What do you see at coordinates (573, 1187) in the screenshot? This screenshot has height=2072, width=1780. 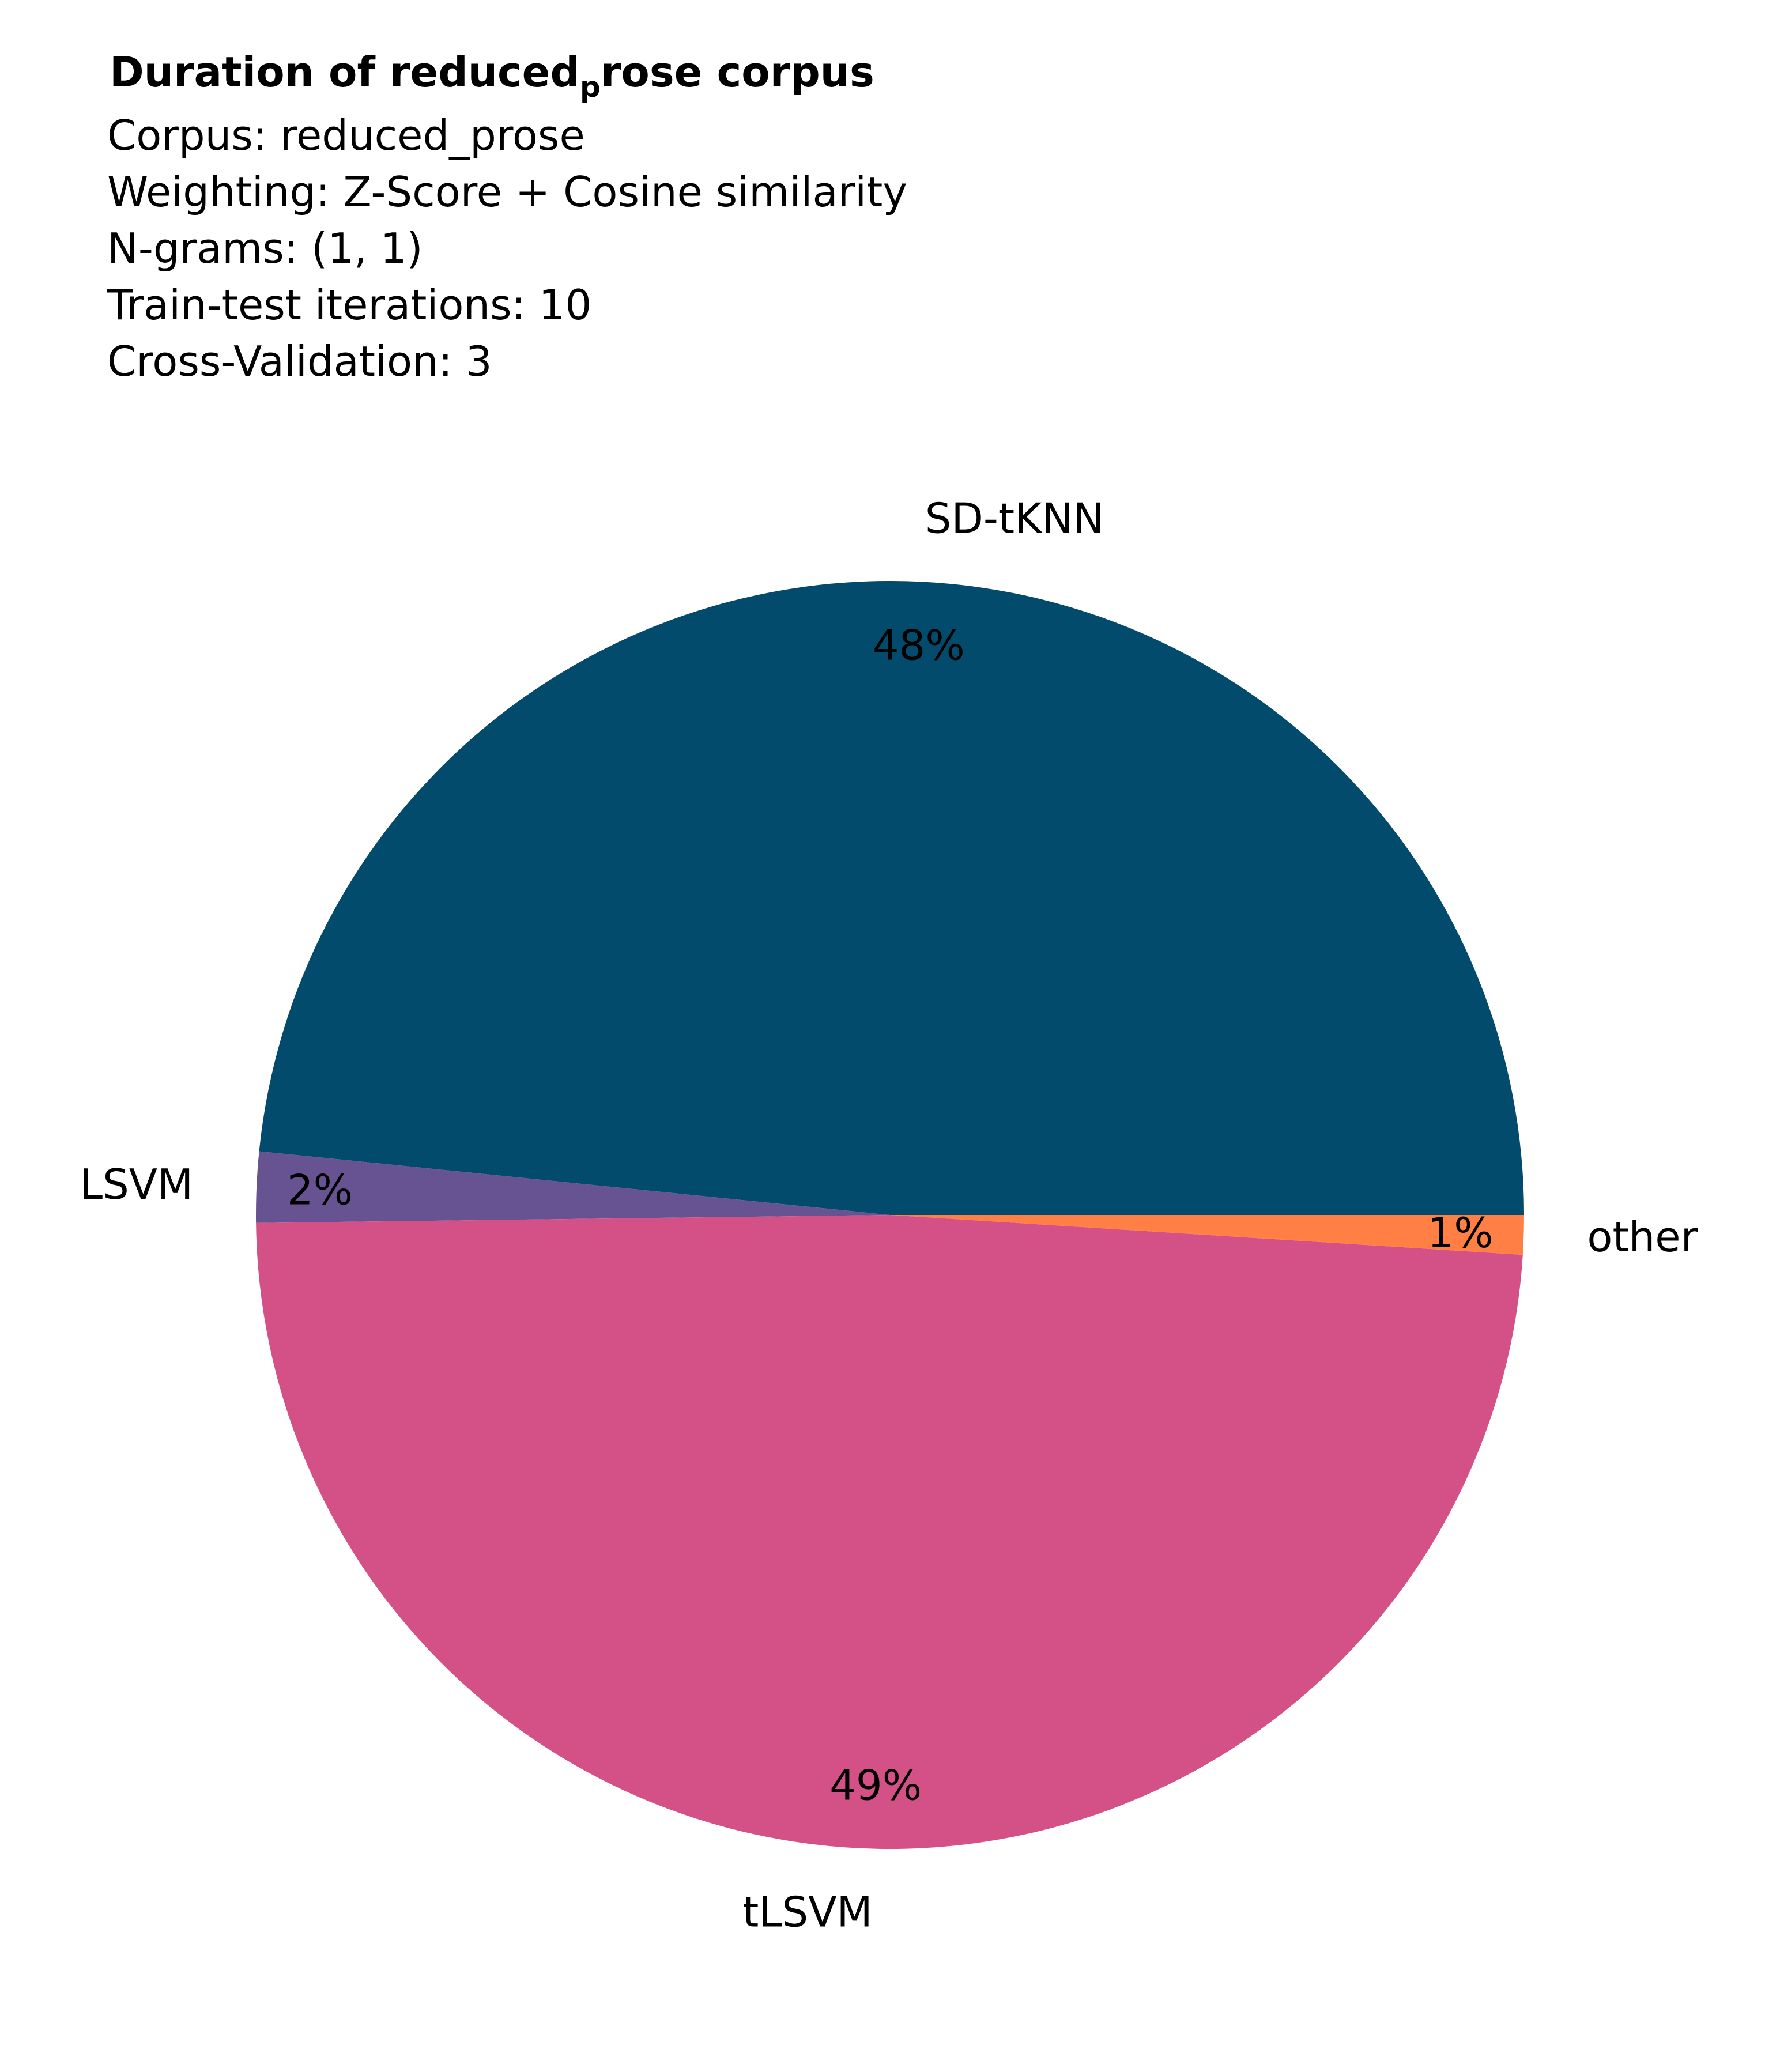 I see `pie-slice-lsvm` at bounding box center [573, 1187].